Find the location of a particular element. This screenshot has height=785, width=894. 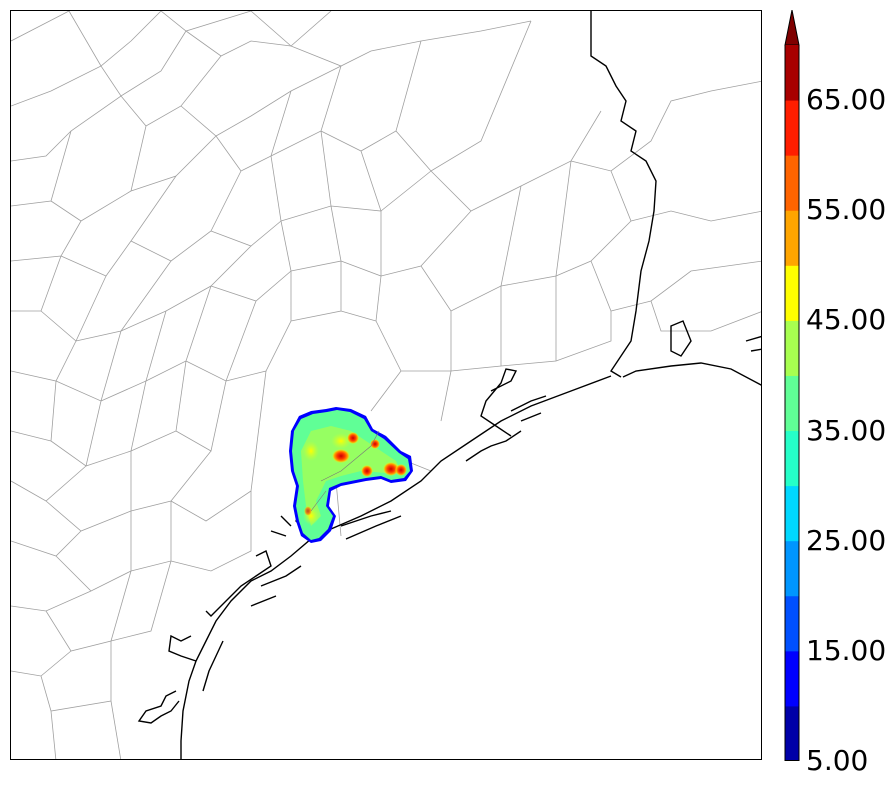

colorbar is located at coordinates (792, 385).